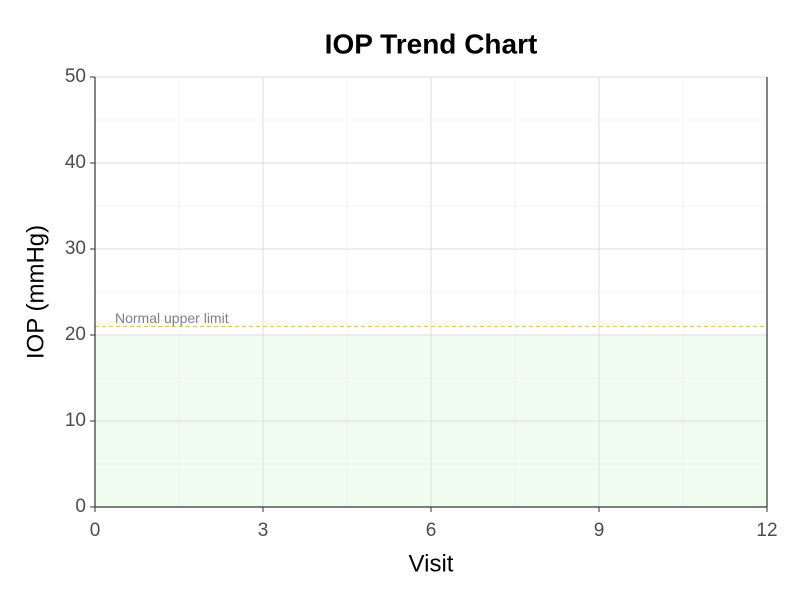 Image resolution: width=800 pixels, height=600 pixels. I want to click on y-tick-label: 20, so click(75, 334).